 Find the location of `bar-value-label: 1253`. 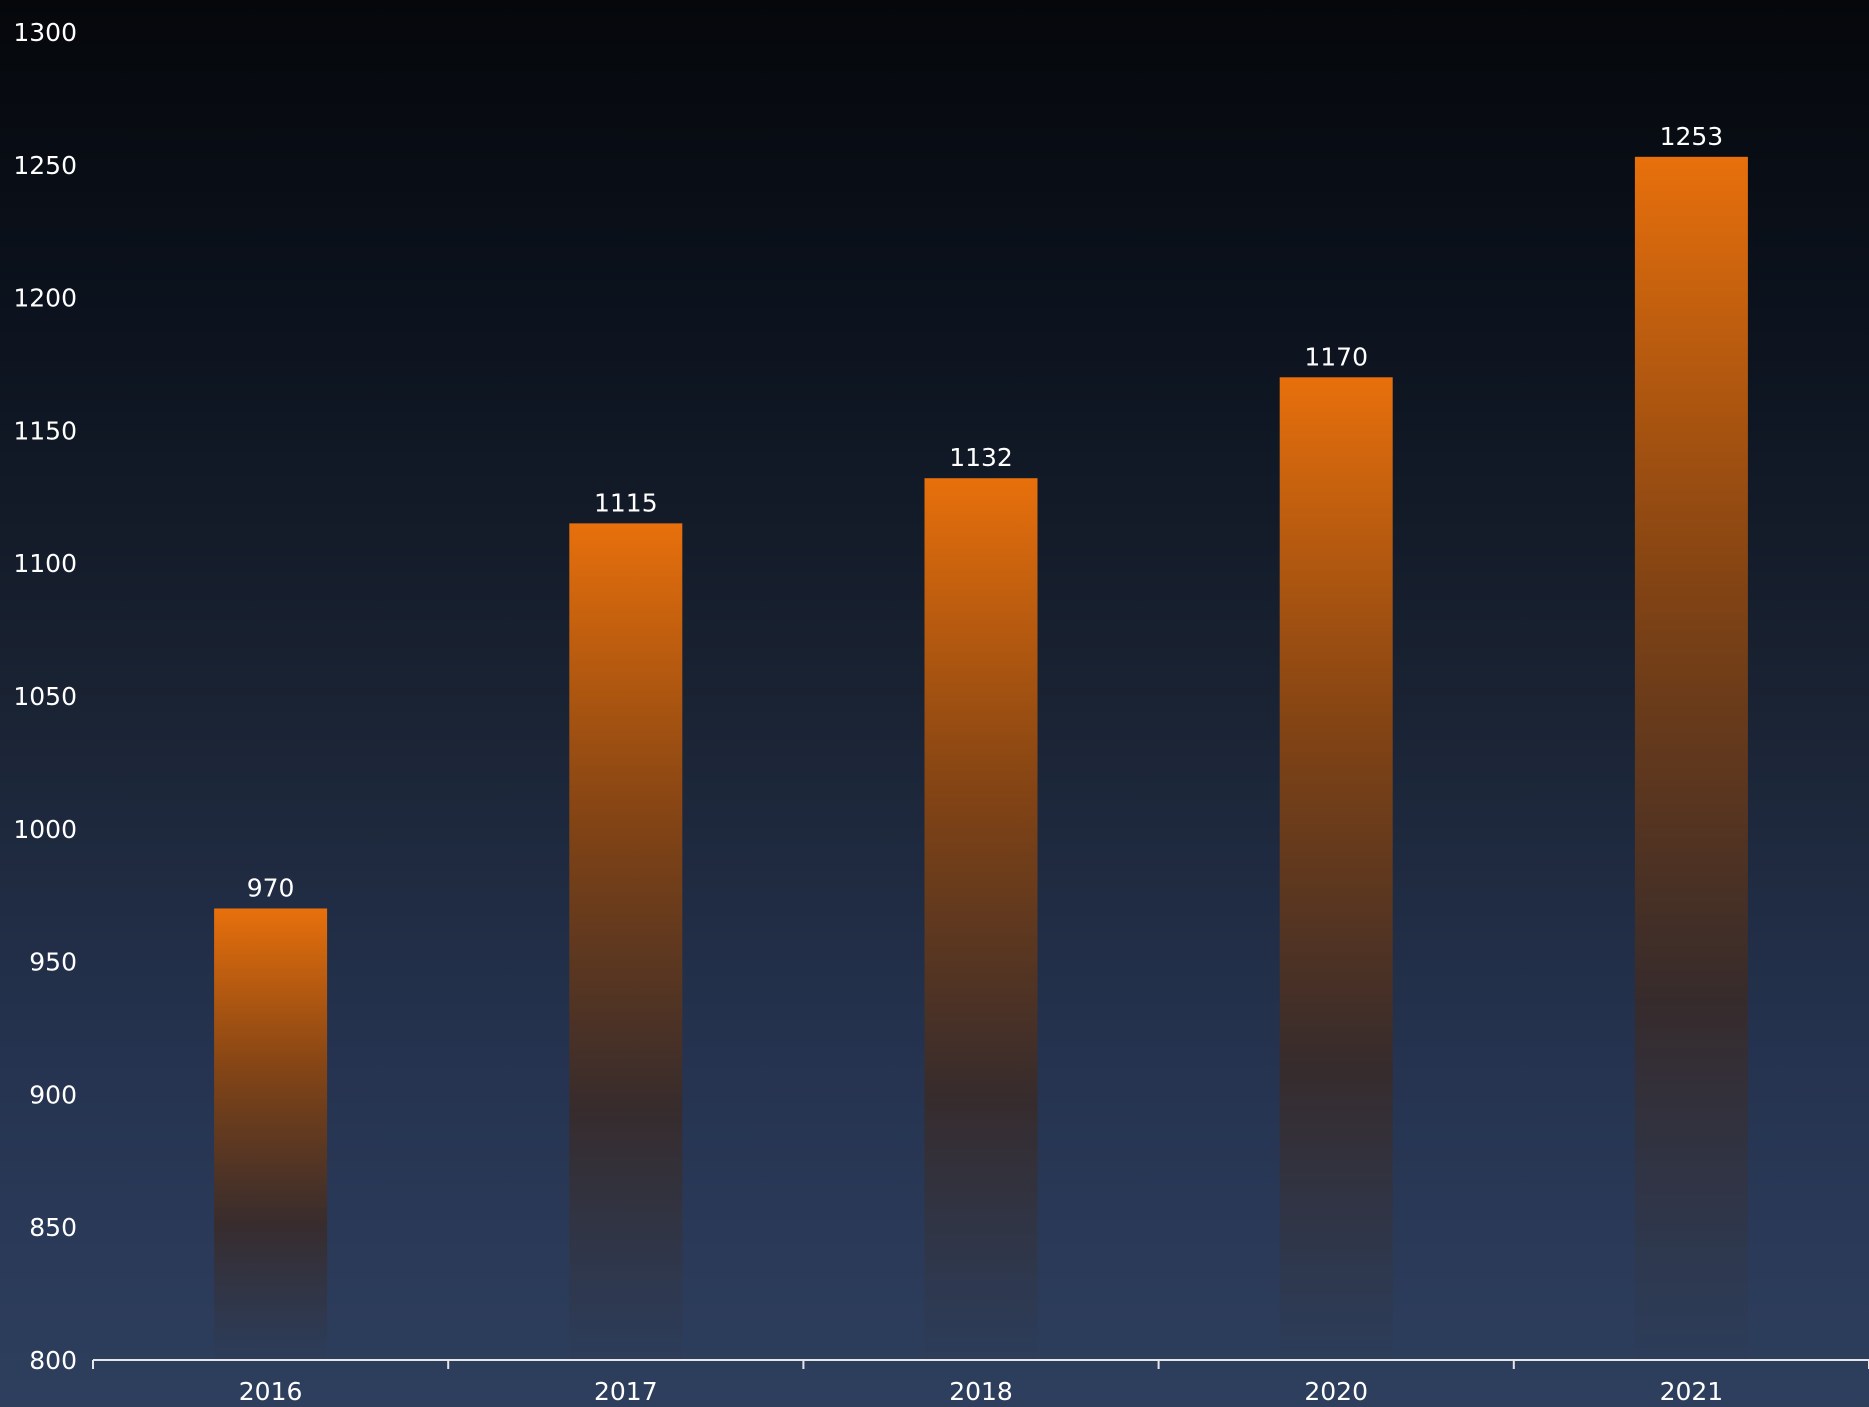

bar-value-label: 1253 is located at coordinates (1692, 136).